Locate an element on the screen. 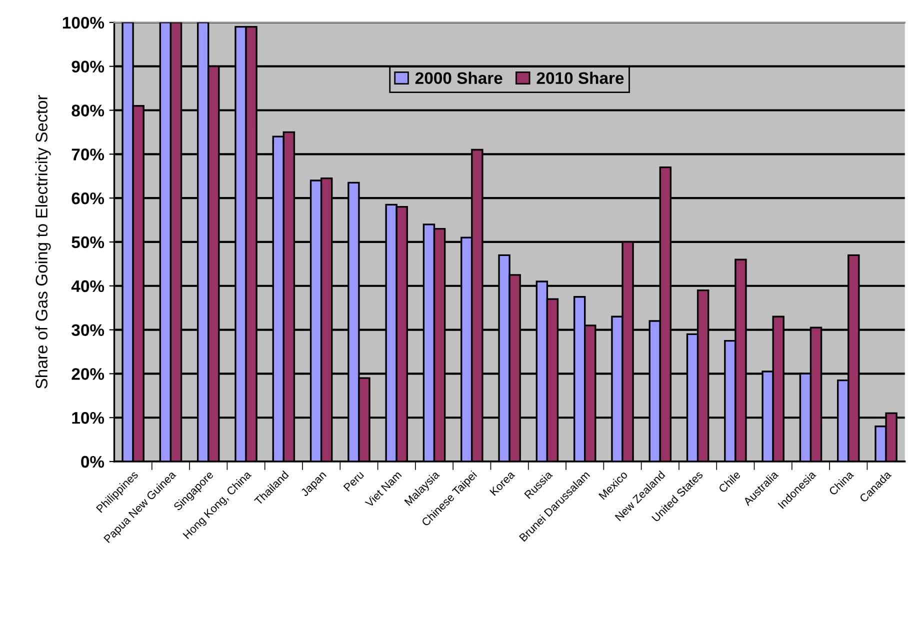  y-tick-label: 60% is located at coordinates (88, 198).